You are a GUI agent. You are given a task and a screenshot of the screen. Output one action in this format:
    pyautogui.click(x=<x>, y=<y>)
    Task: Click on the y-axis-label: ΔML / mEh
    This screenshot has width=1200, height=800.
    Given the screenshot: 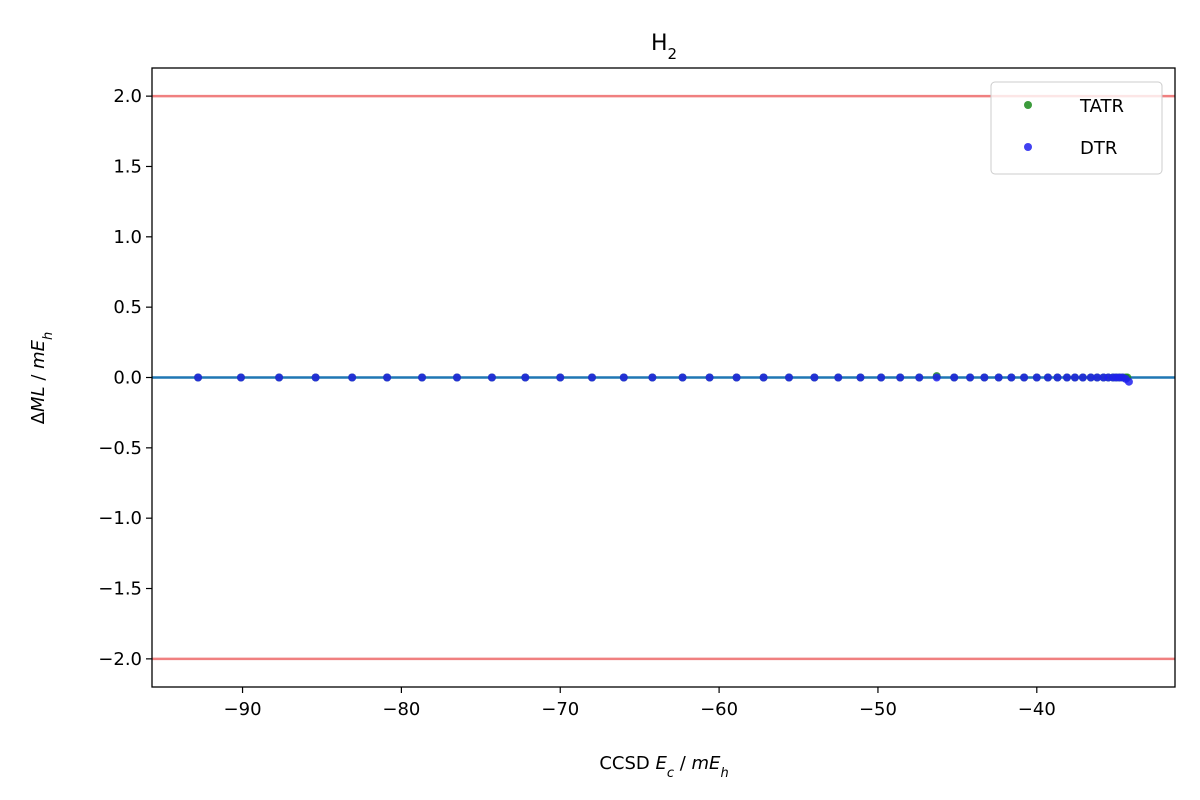 What is the action you would take?
    pyautogui.click(x=42, y=378)
    